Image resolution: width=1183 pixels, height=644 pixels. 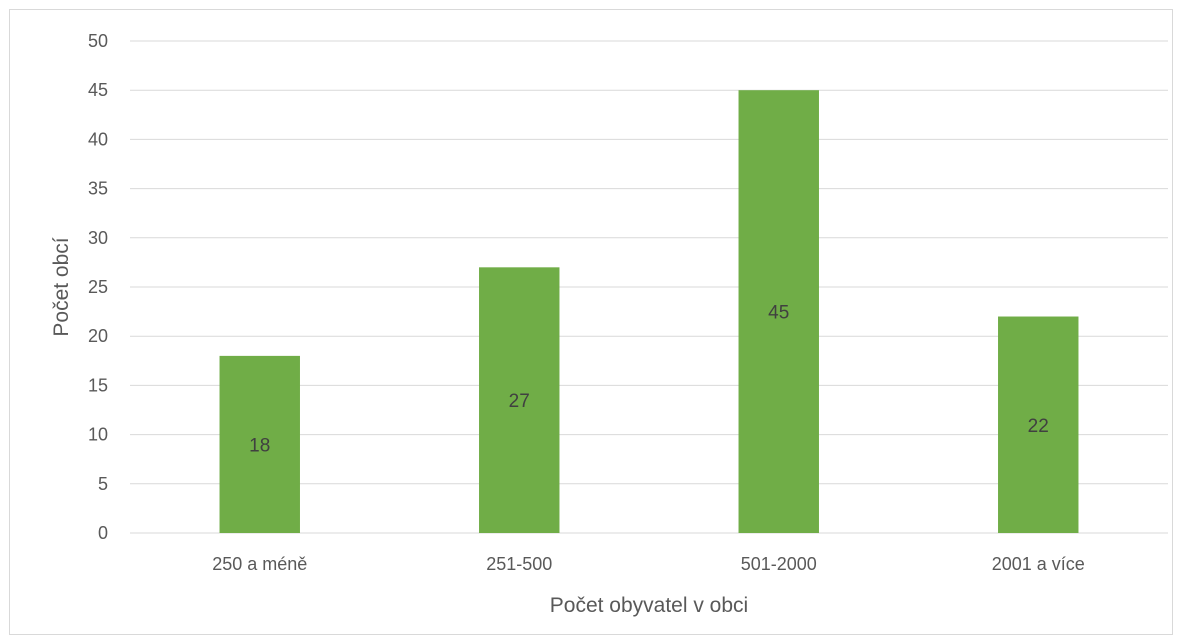 What do you see at coordinates (103, 533) in the screenshot?
I see `y-tick-label: 0` at bounding box center [103, 533].